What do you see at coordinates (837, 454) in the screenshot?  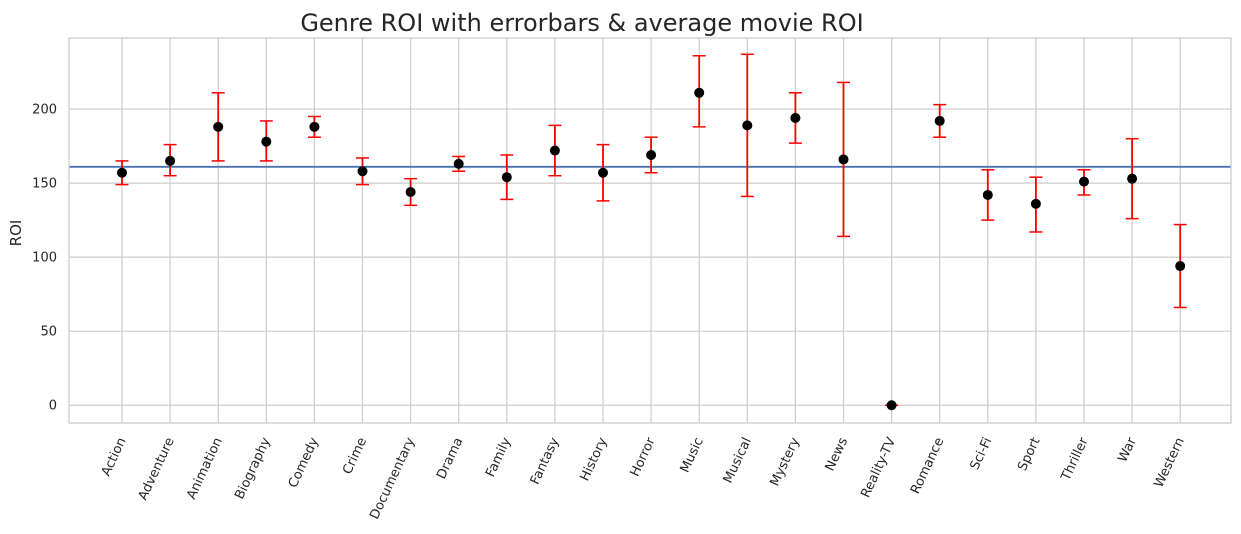 I see `x-tick-label: News` at bounding box center [837, 454].